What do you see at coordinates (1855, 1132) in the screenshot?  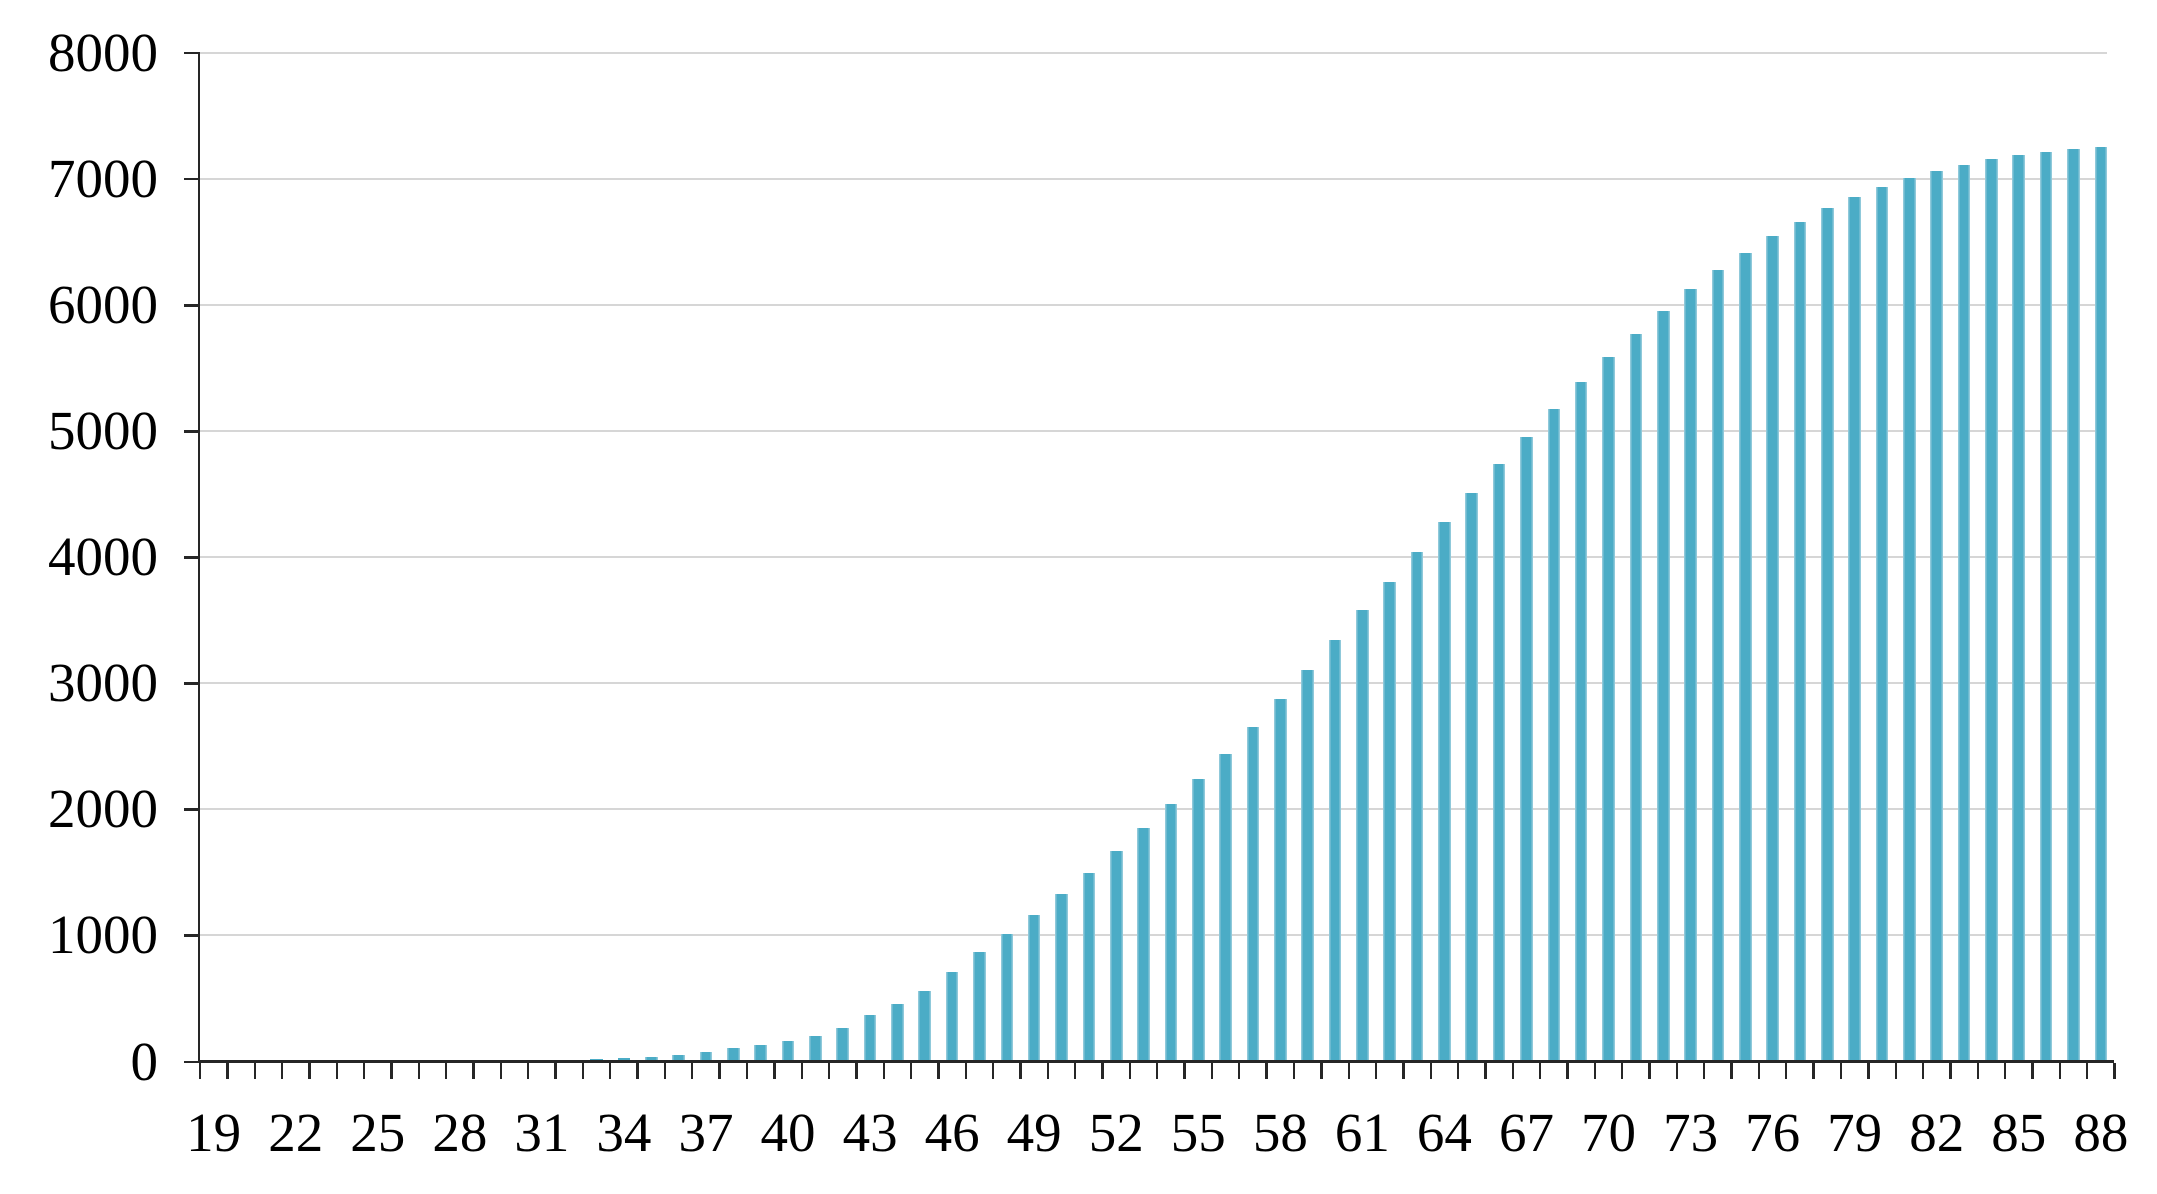 I see `x-axis-label-79: 79` at bounding box center [1855, 1132].